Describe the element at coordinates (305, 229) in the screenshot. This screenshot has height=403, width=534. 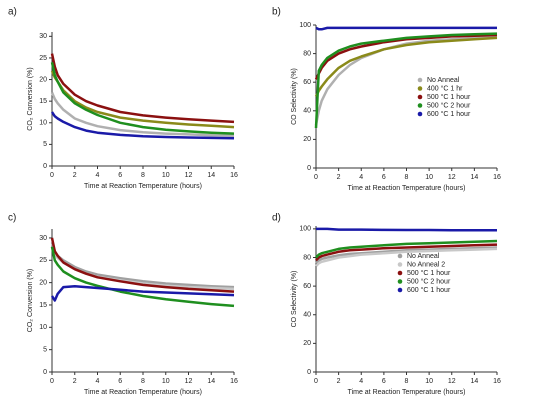
I see `y-tick-label: 100` at that location.